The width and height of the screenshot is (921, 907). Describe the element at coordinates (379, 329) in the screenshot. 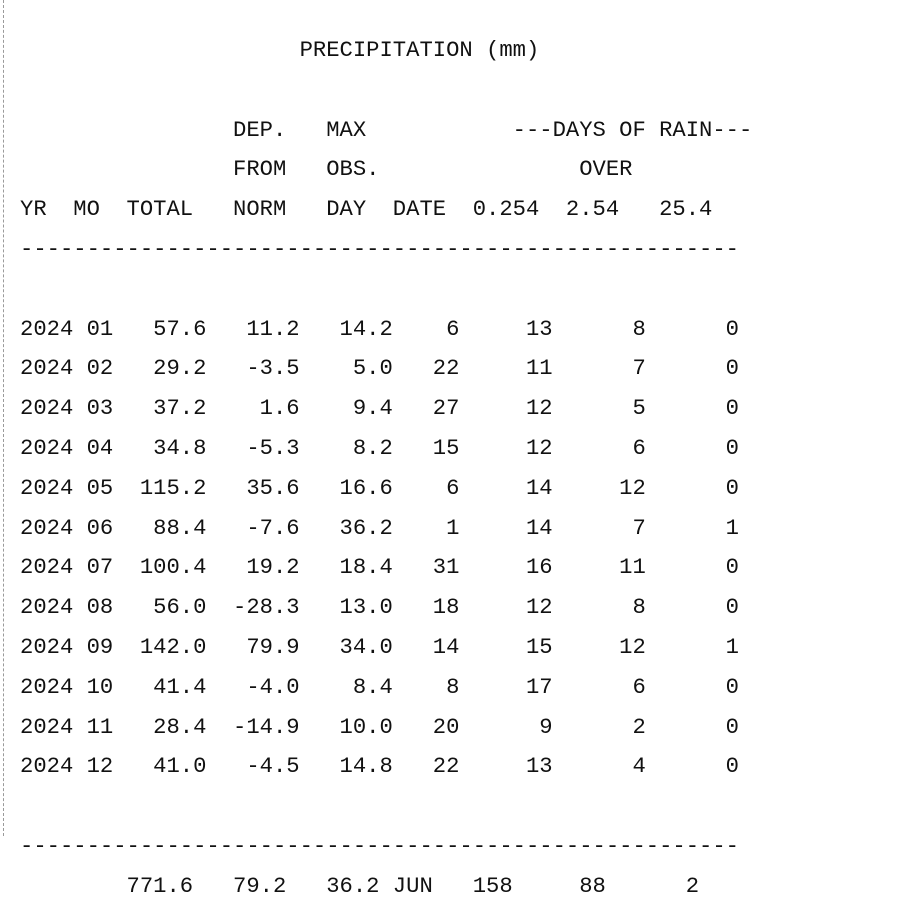

I see `data-row-2024-01: 2024 01 57.6 11.2 14.2 6 13 8 0` at that location.